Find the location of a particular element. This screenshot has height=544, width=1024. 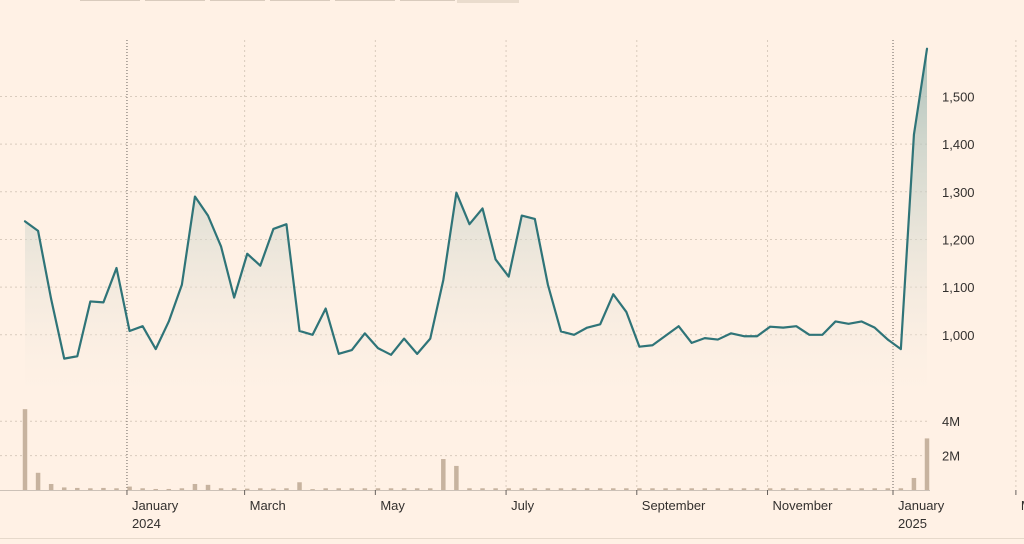

price-tick-label: 1,000 is located at coordinates (958, 335).